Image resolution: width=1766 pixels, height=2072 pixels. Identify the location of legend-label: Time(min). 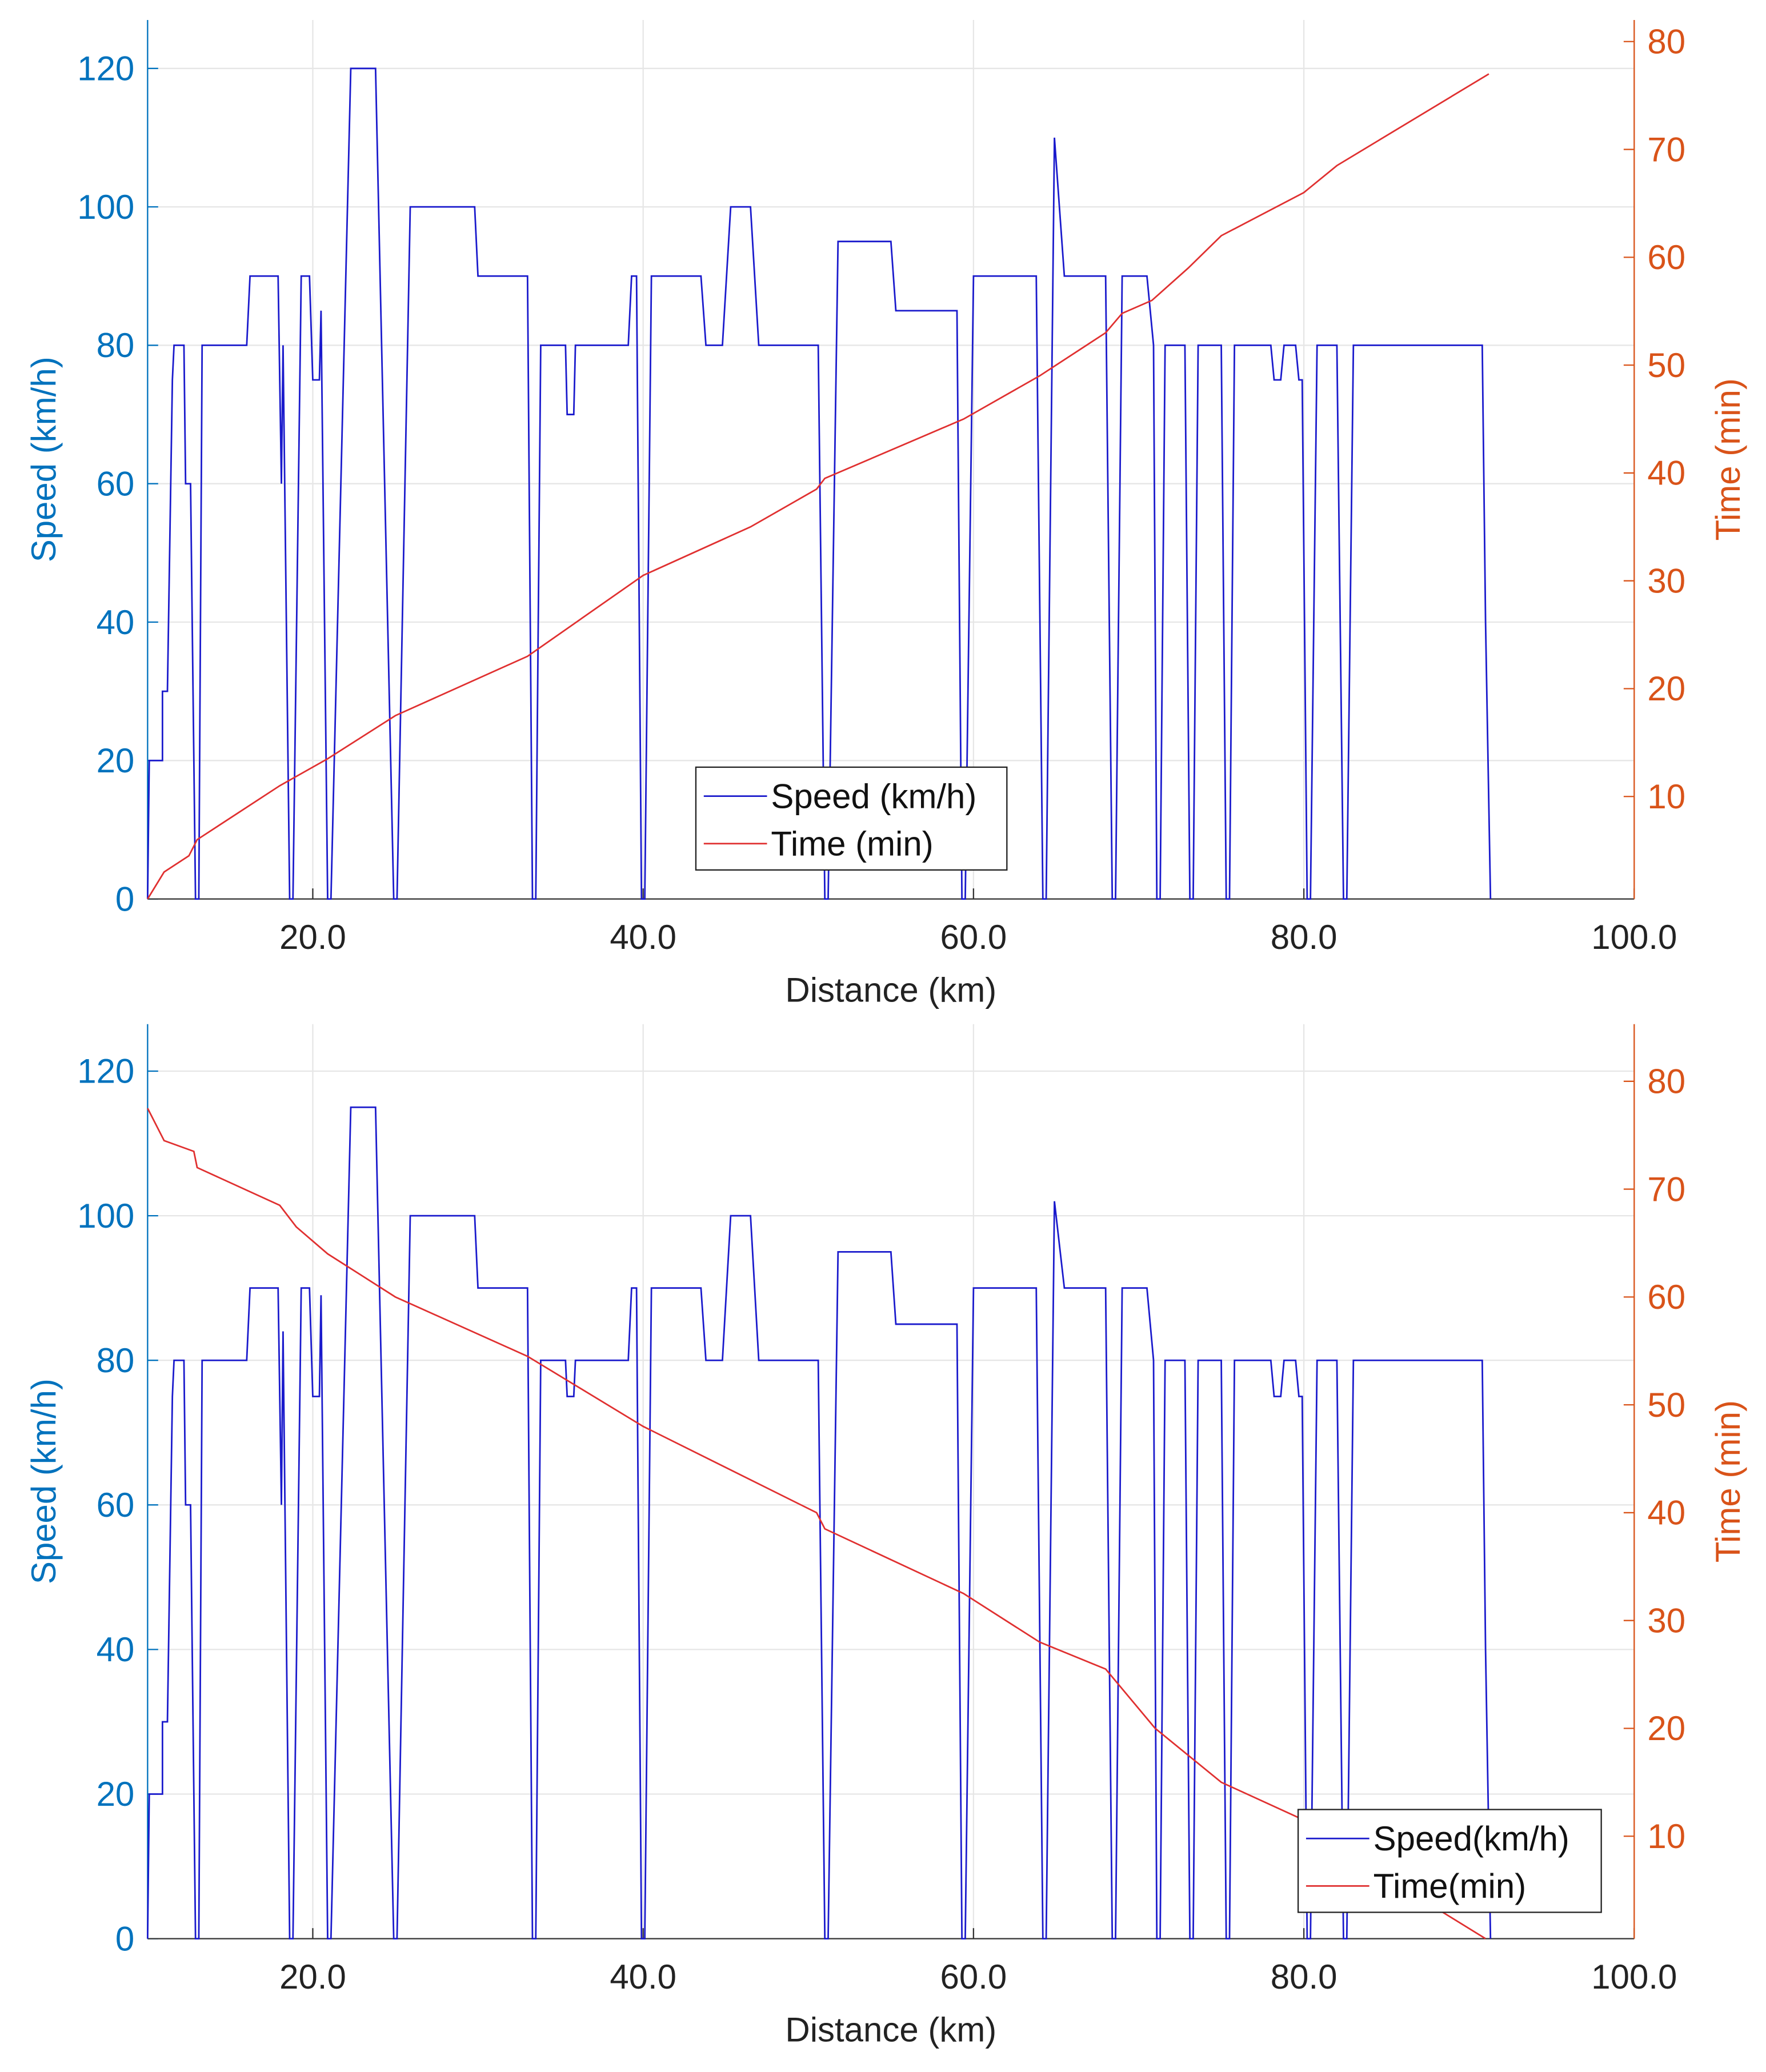
(1450, 1886).